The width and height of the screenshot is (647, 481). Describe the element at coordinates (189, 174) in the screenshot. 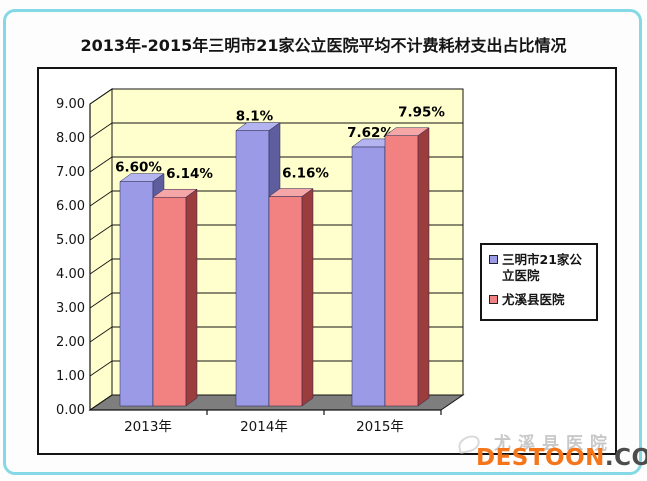

I see `bar-data-label: 6.14%` at that location.